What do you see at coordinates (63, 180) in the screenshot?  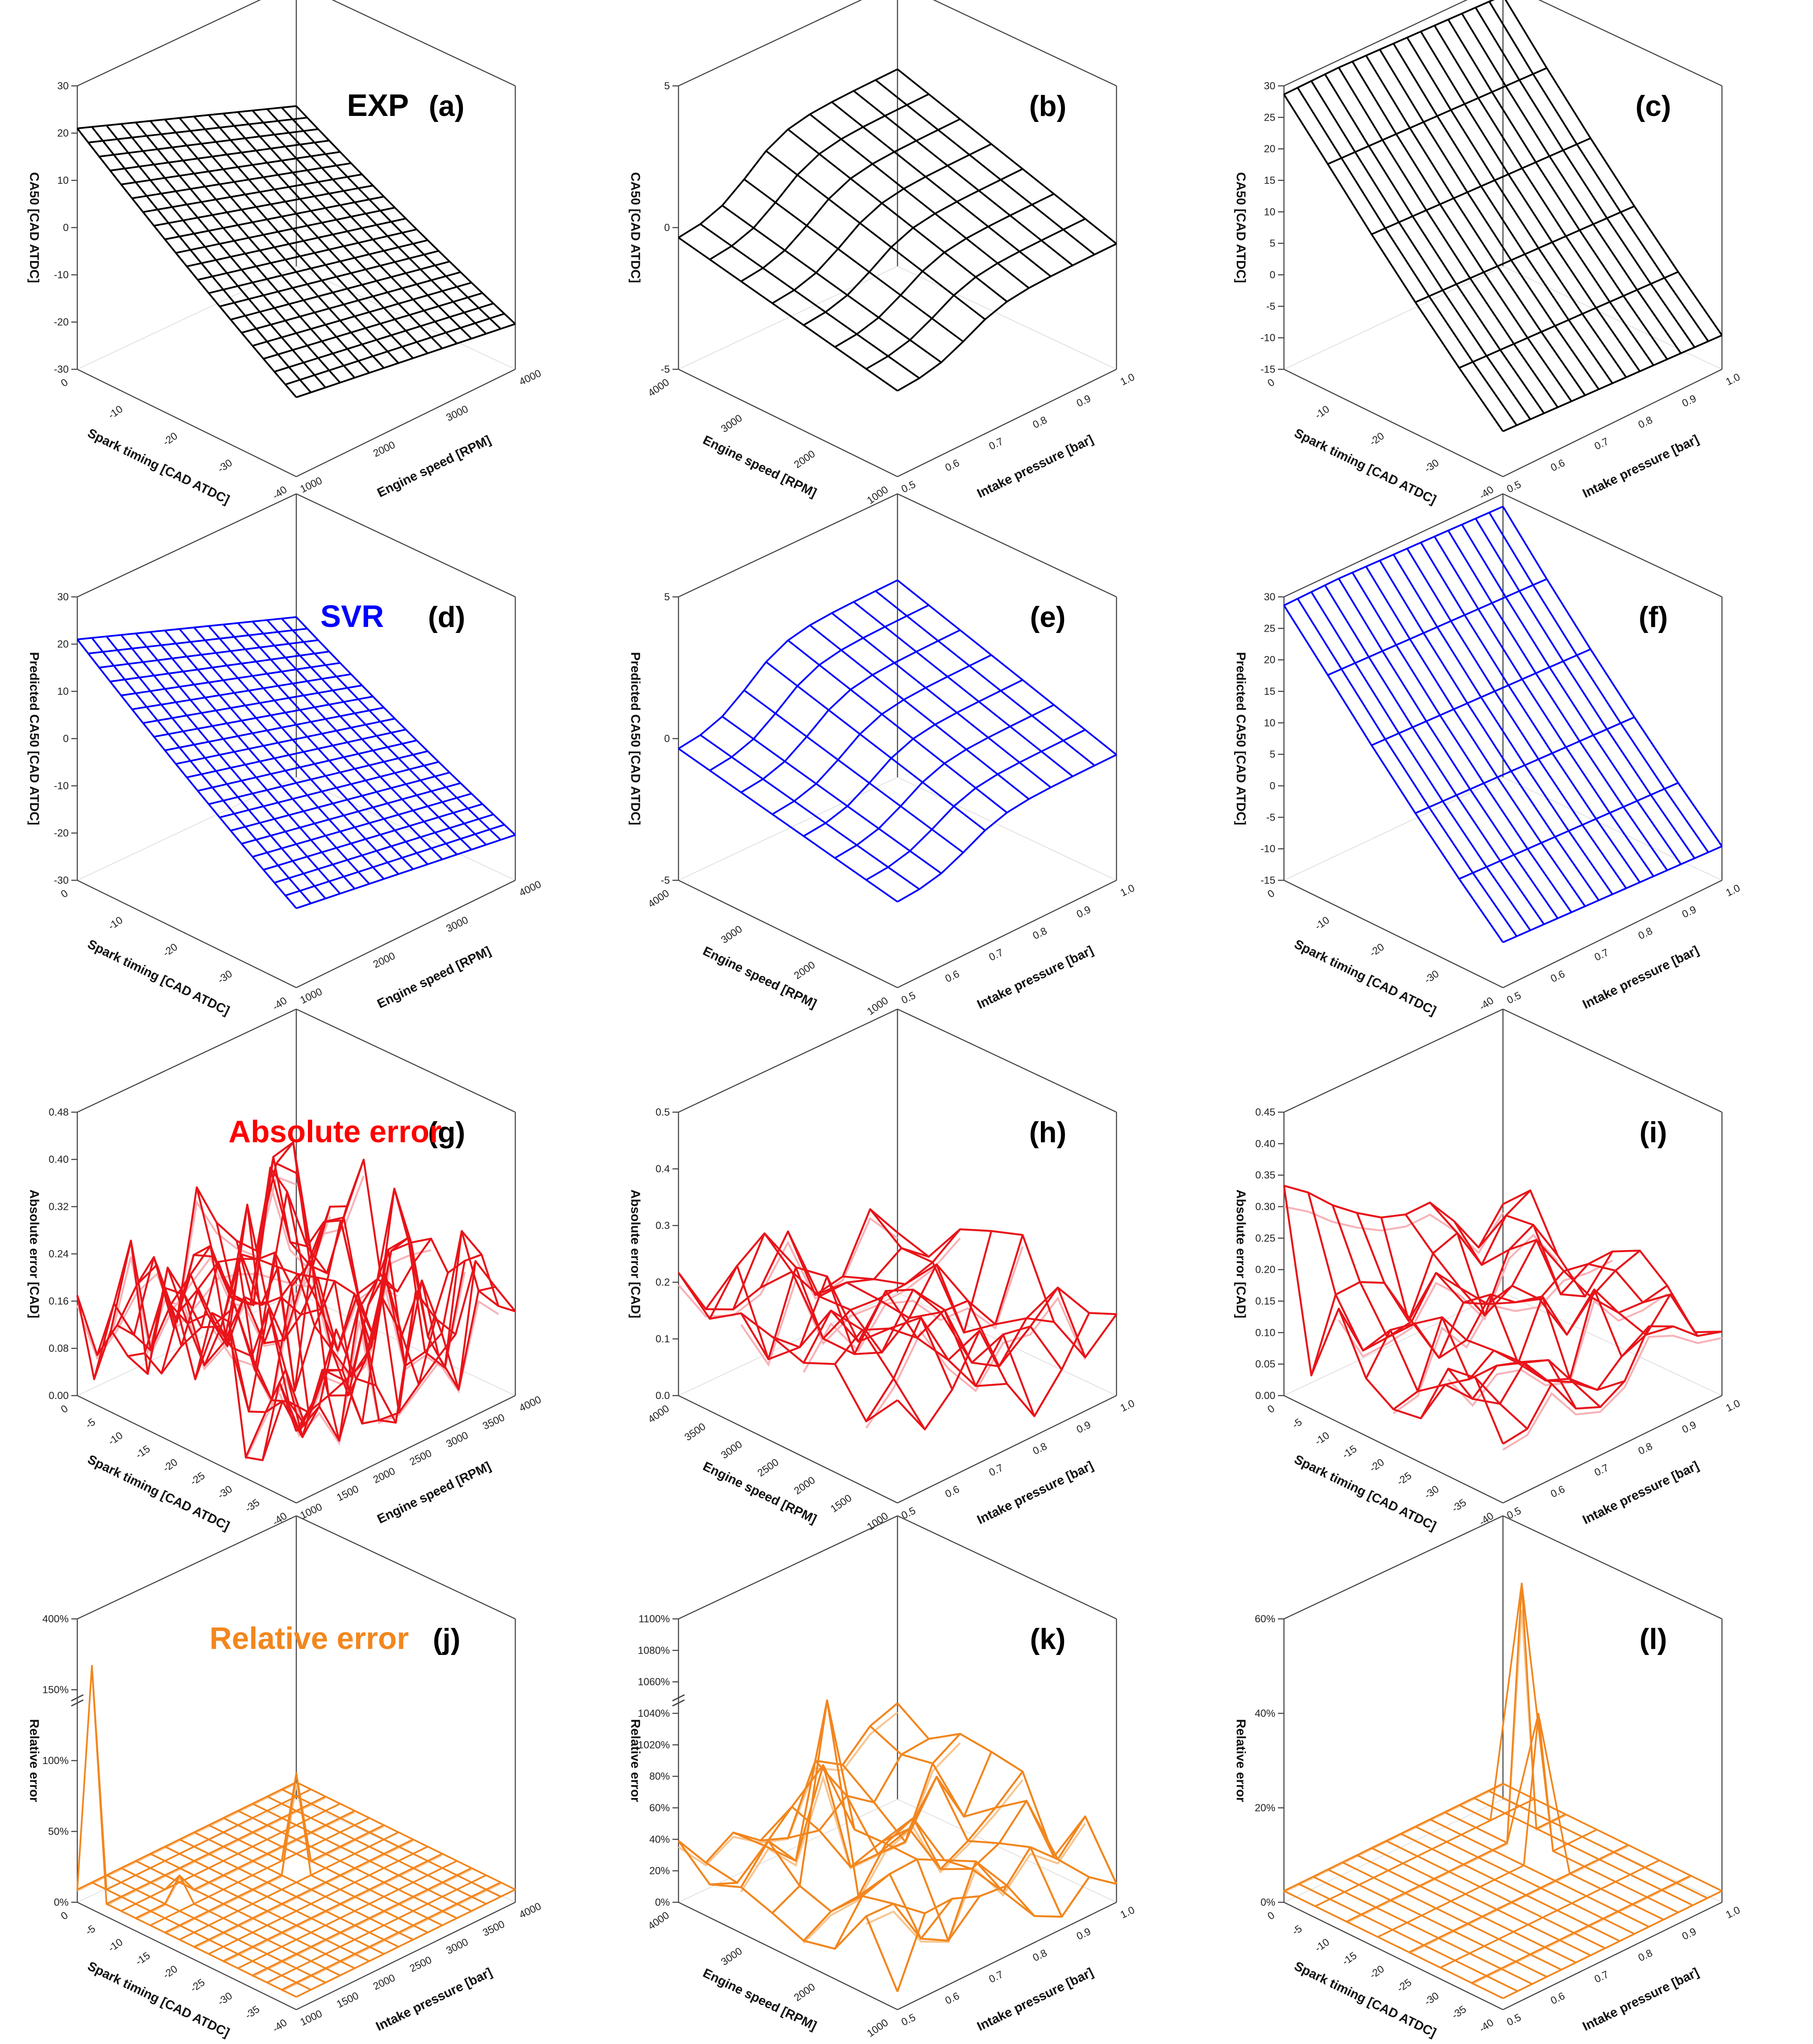 I see `z-tick-label: 10` at bounding box center [63, 180].